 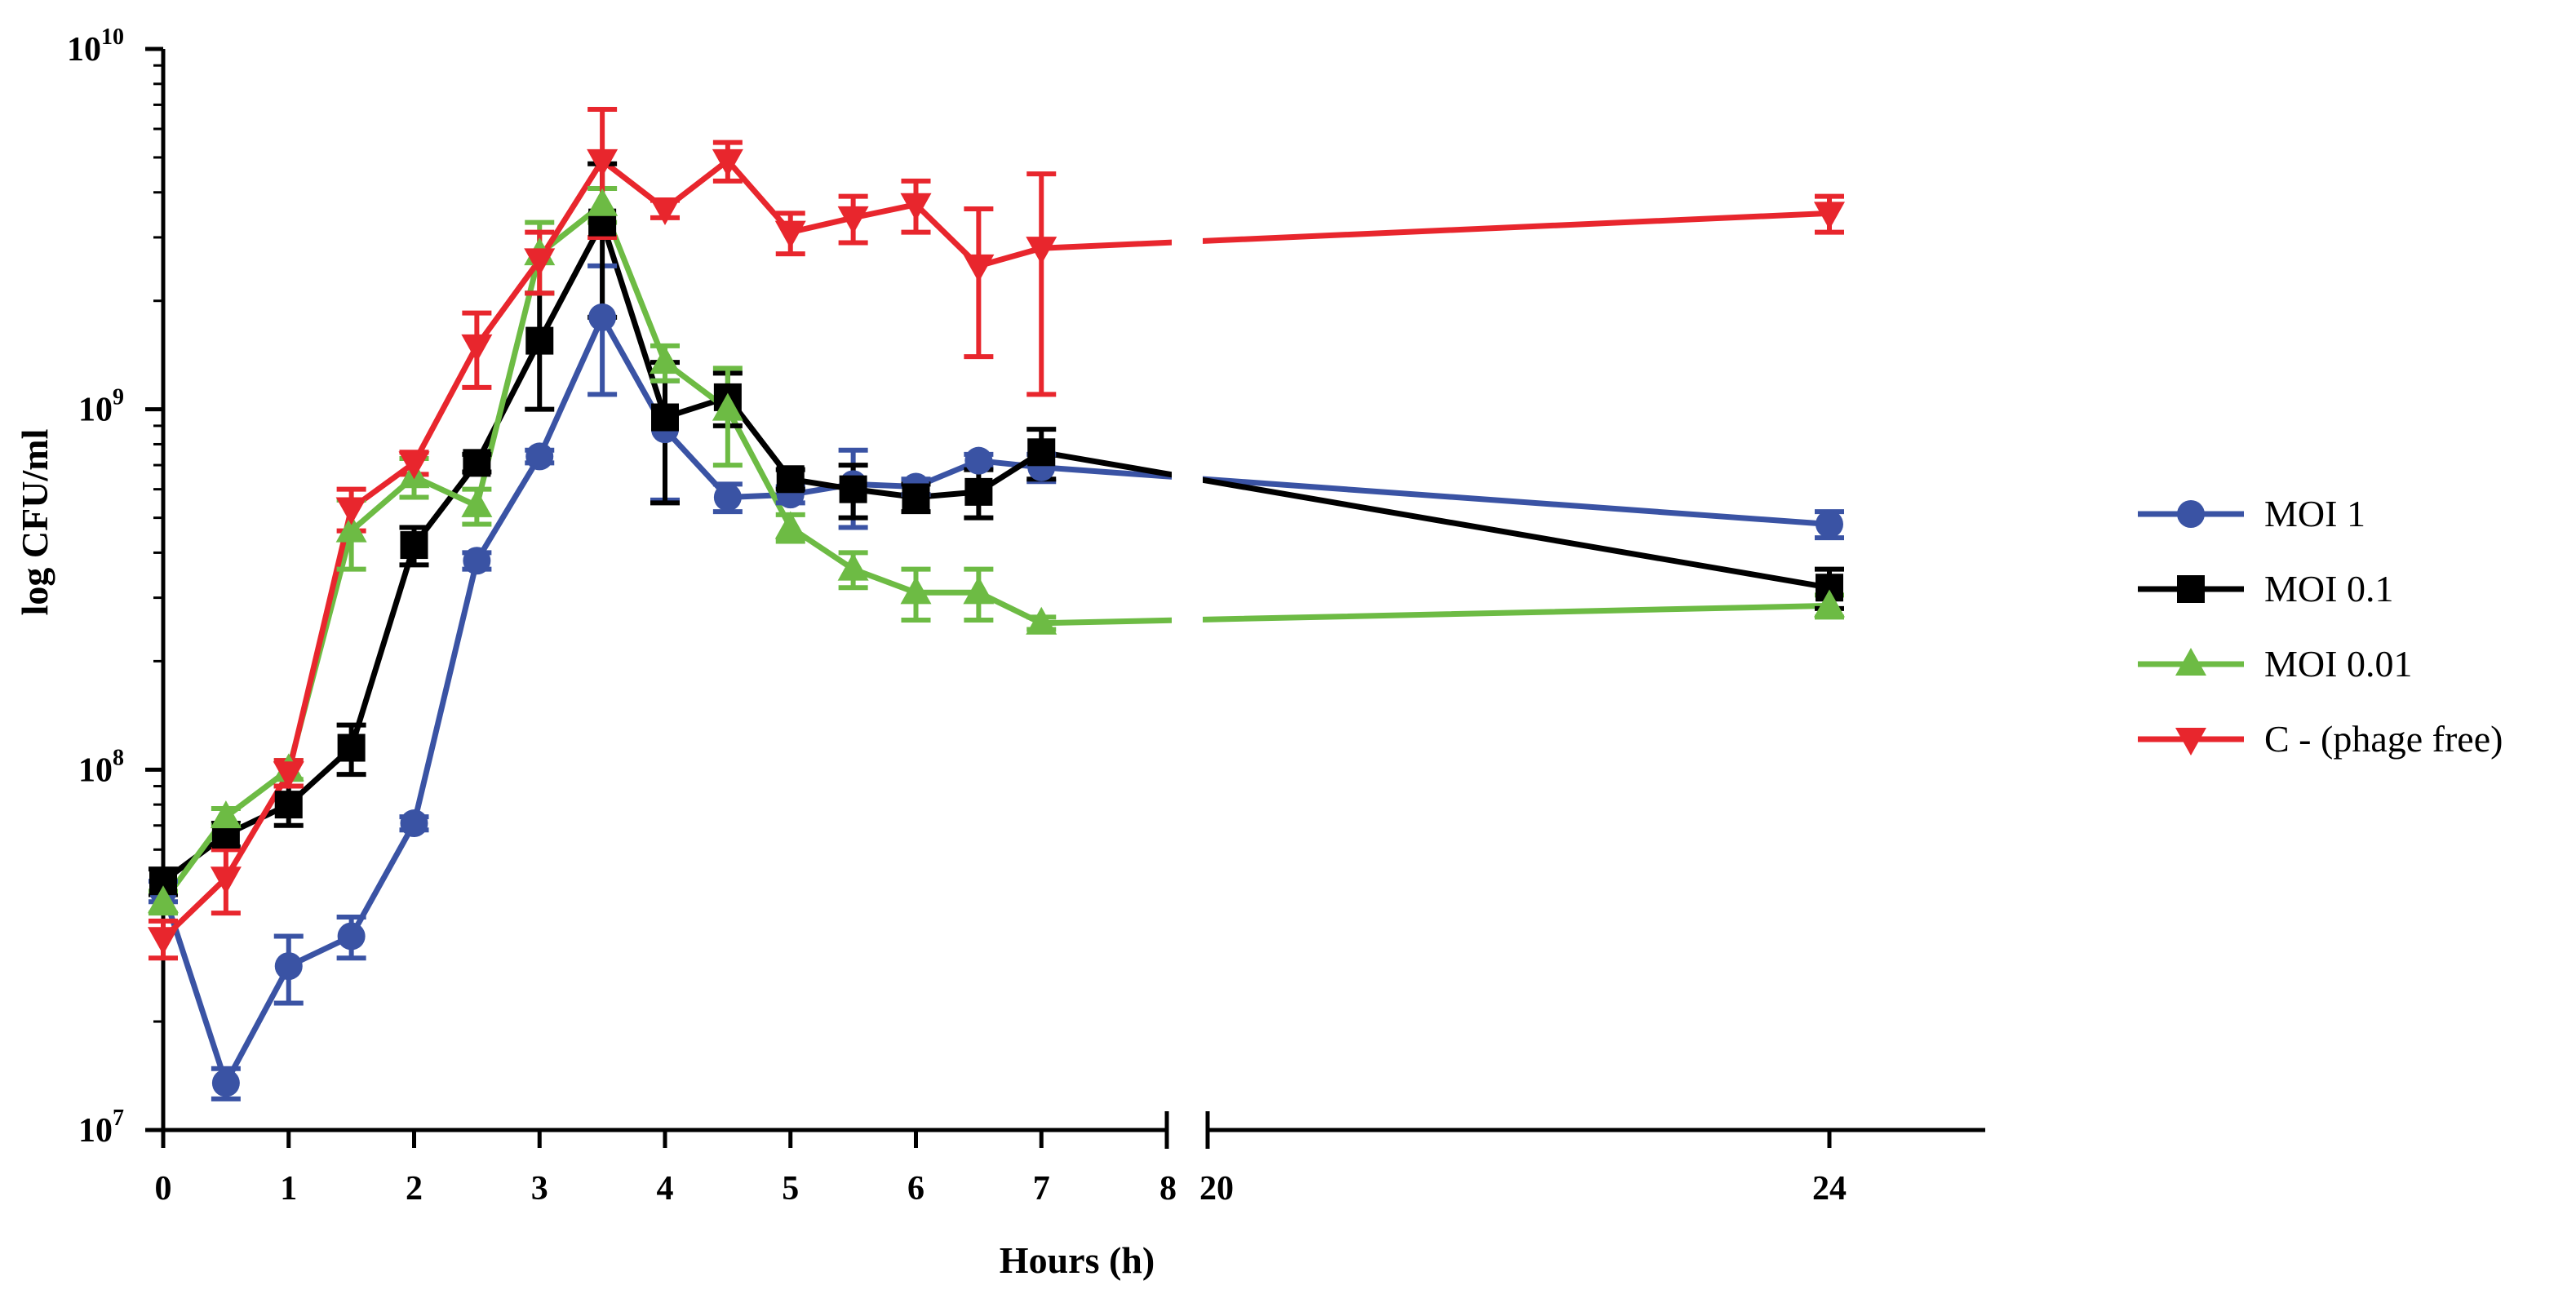 What do you see at coordinates (2383, 739) in the screenshot?
I see `legend-label: C - (phage free)` at bounding box center [2383, 739].